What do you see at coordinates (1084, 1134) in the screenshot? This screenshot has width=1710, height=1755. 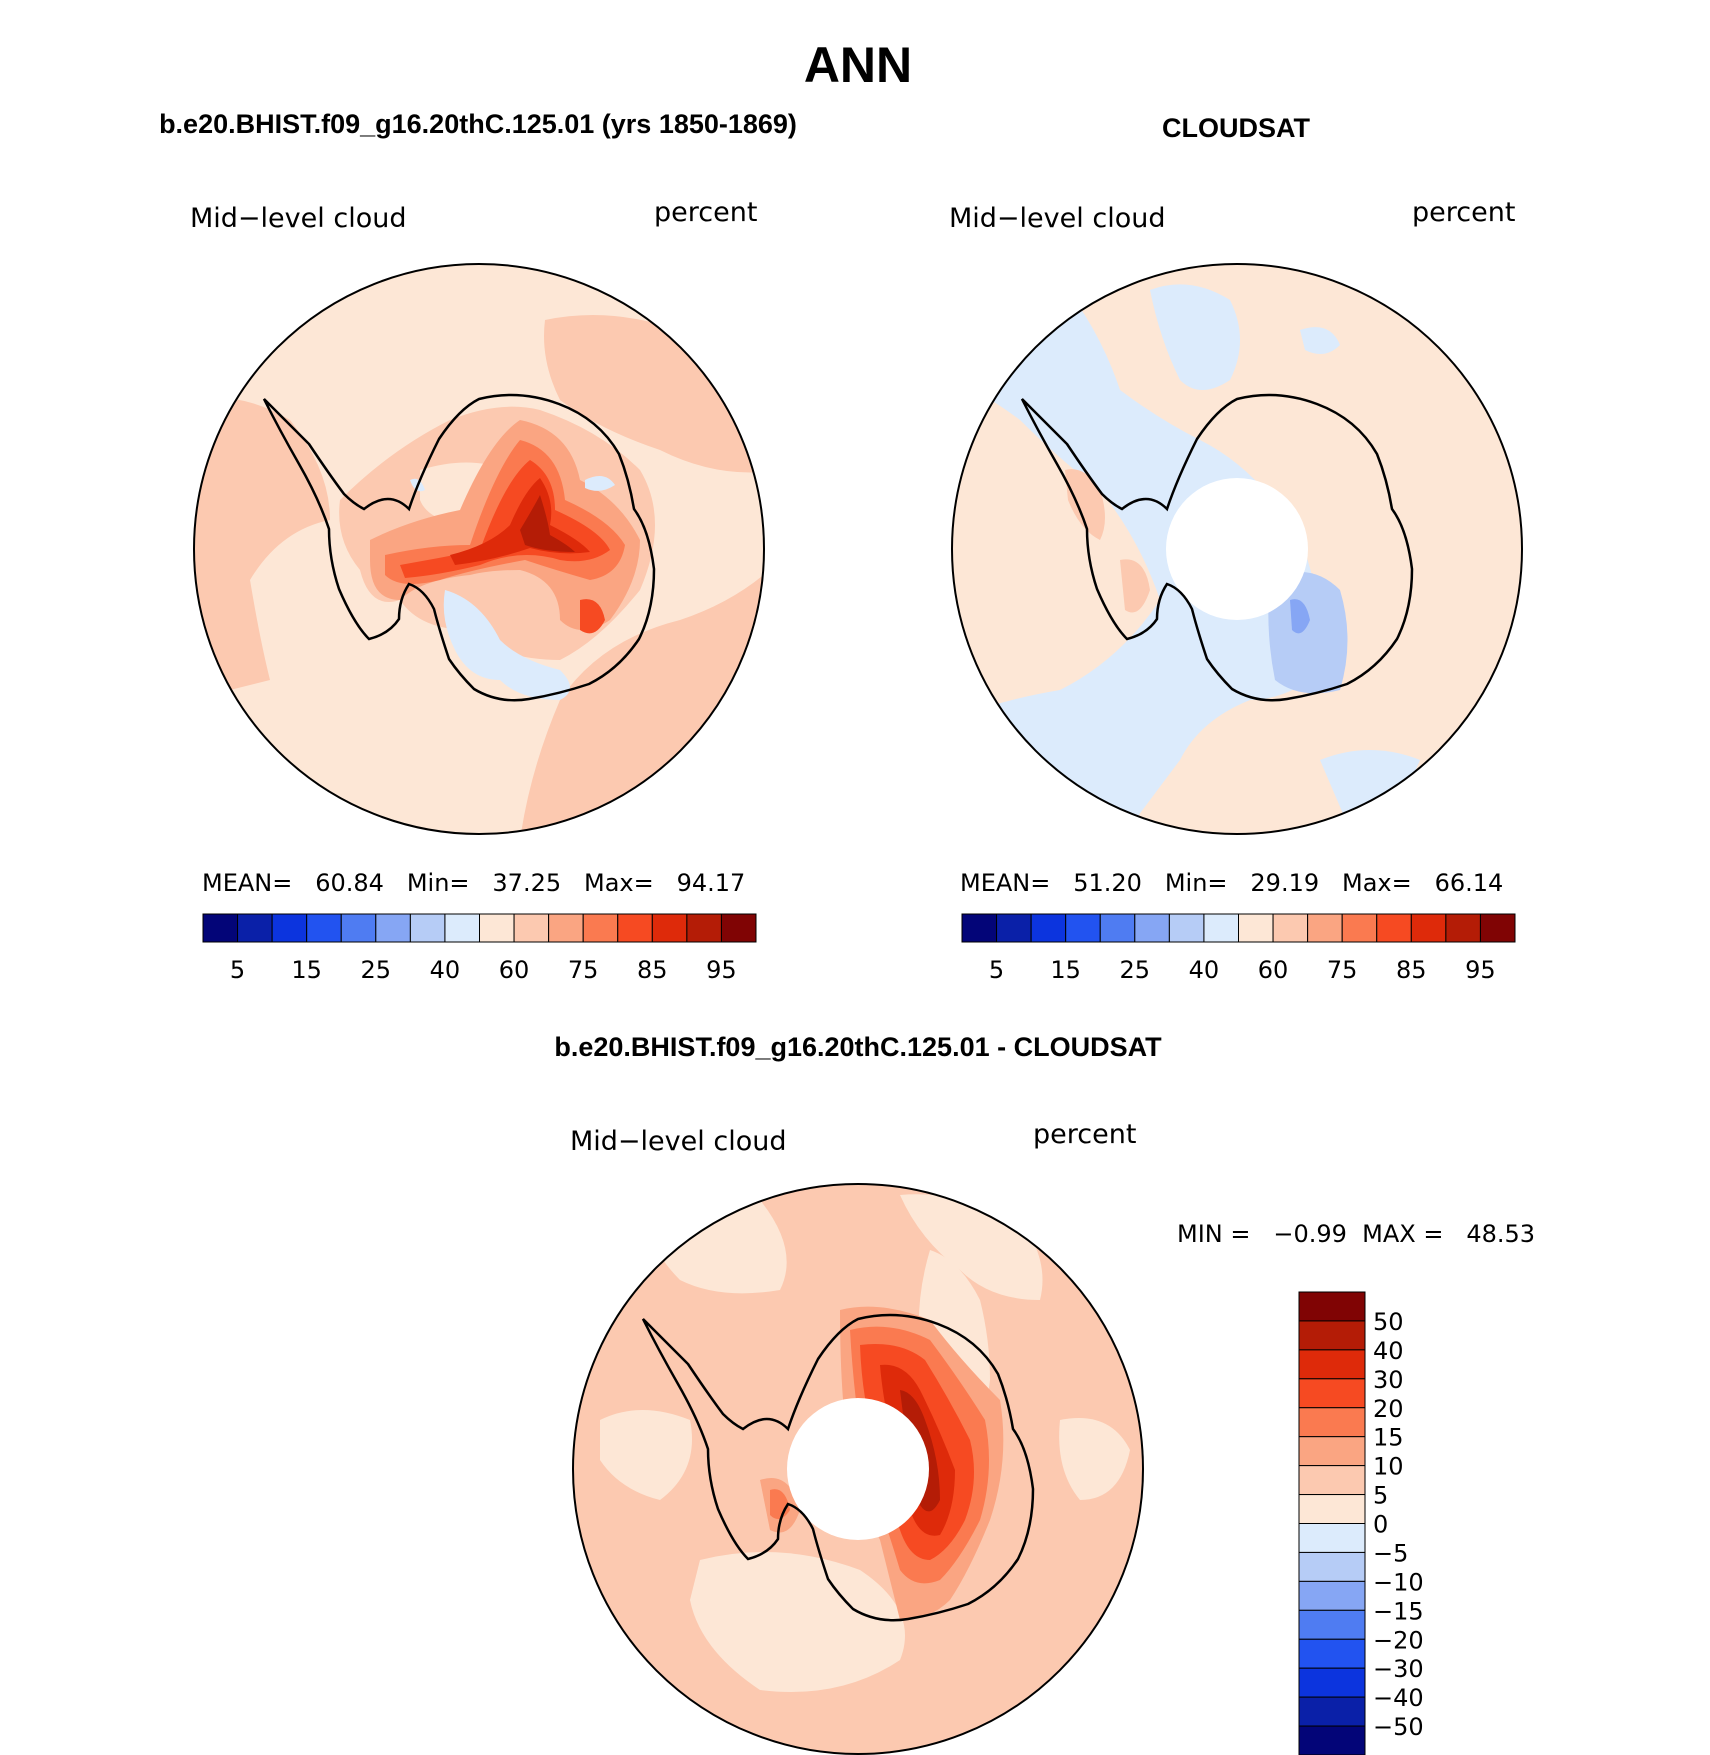 I see `diff-units-label: percent` at bounding box center [1084, 1134].